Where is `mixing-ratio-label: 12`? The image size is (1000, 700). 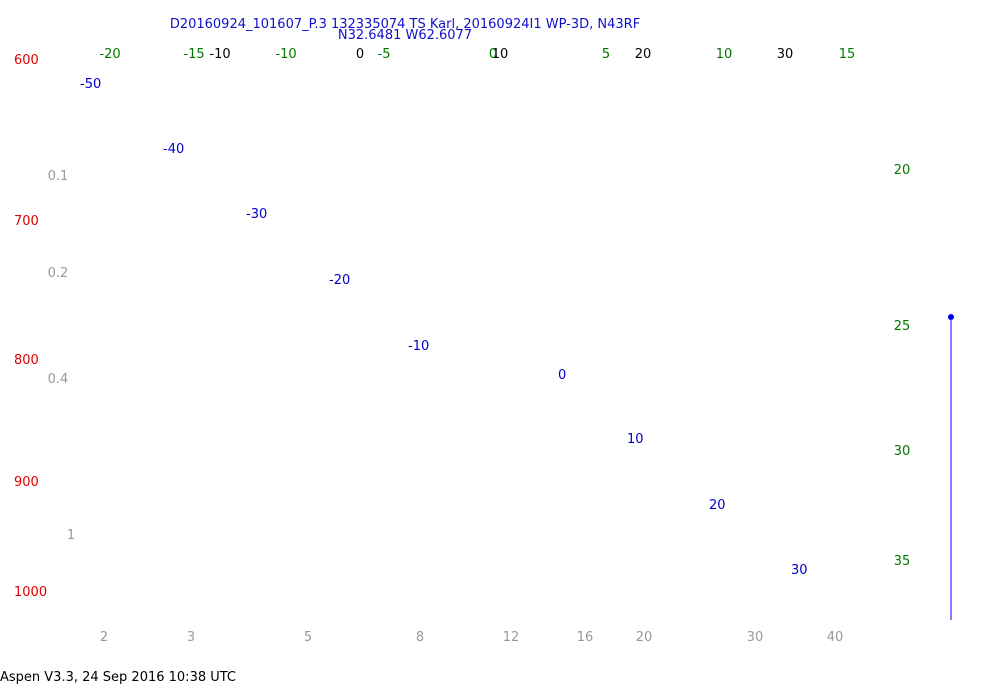
mixing-ratio-label: 12 is located at coordinates (511, 637).